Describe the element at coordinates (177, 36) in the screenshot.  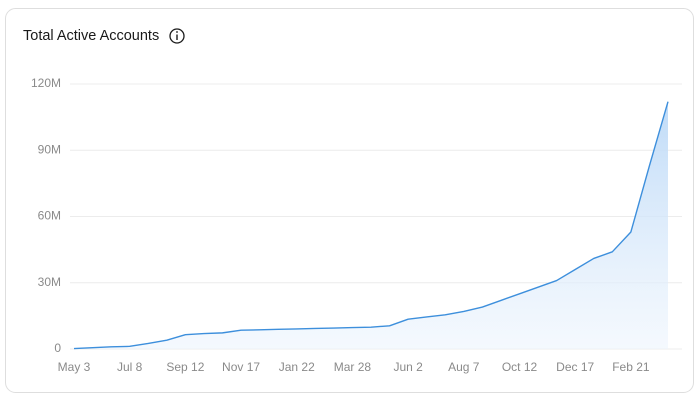
I see `info-icon` at that location.